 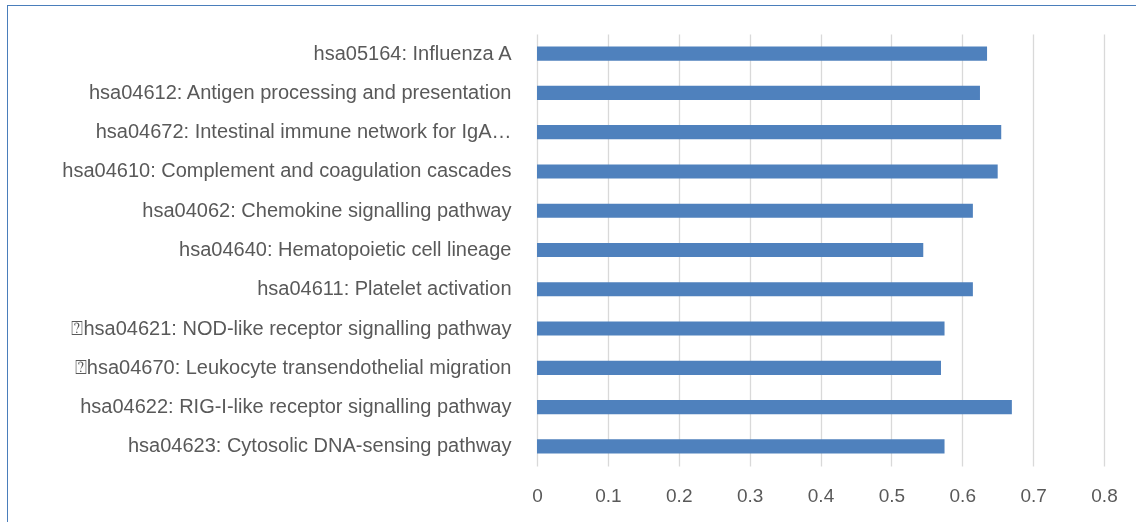 What do you see at coordinates (300, 91) in the screenshot?
I see `y-tick-label: hsa04612: Antigen processing and presentation` at bounding box center [300, 91].